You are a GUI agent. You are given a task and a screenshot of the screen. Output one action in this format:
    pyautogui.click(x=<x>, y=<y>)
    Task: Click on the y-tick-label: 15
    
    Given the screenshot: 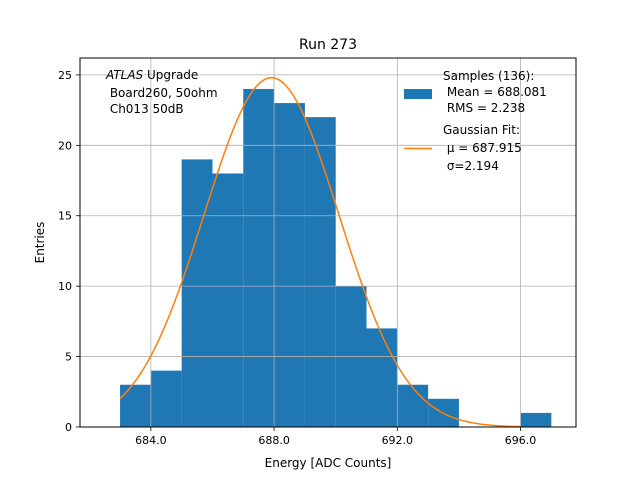 What is the action you would take?
    pyautogui.click(x=65, y=216)
    